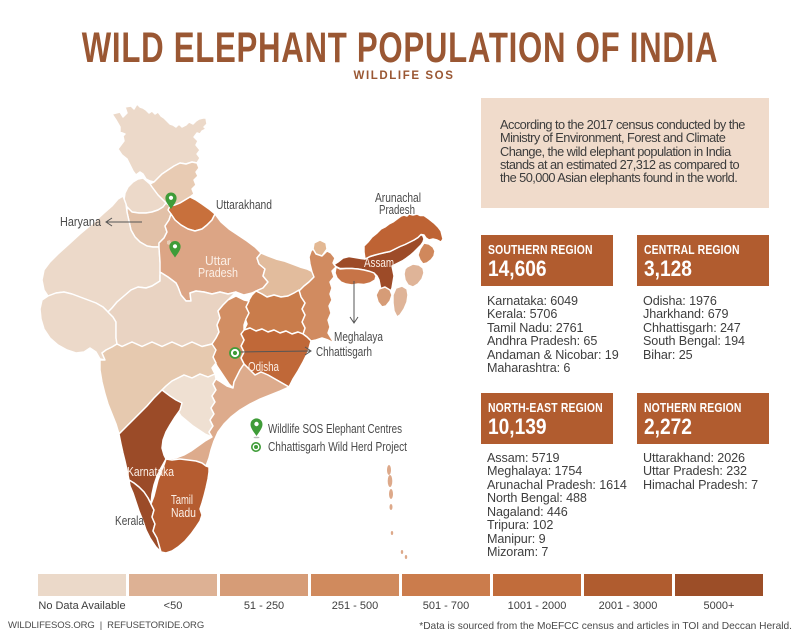 The image size is (800, 640). I want to click on svg-text: Meghalaya, so click(358, 337).